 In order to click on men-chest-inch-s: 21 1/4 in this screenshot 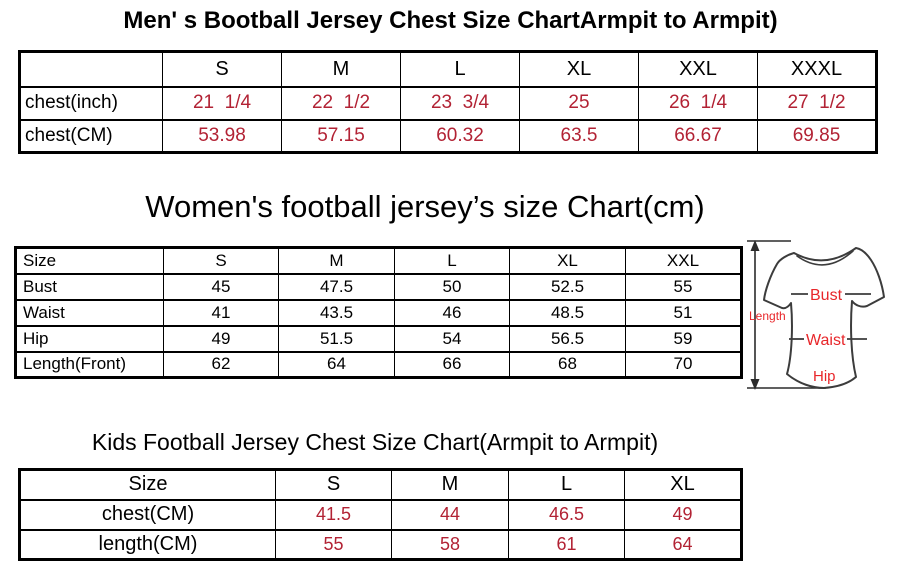, I will do `click(222, 103)`.